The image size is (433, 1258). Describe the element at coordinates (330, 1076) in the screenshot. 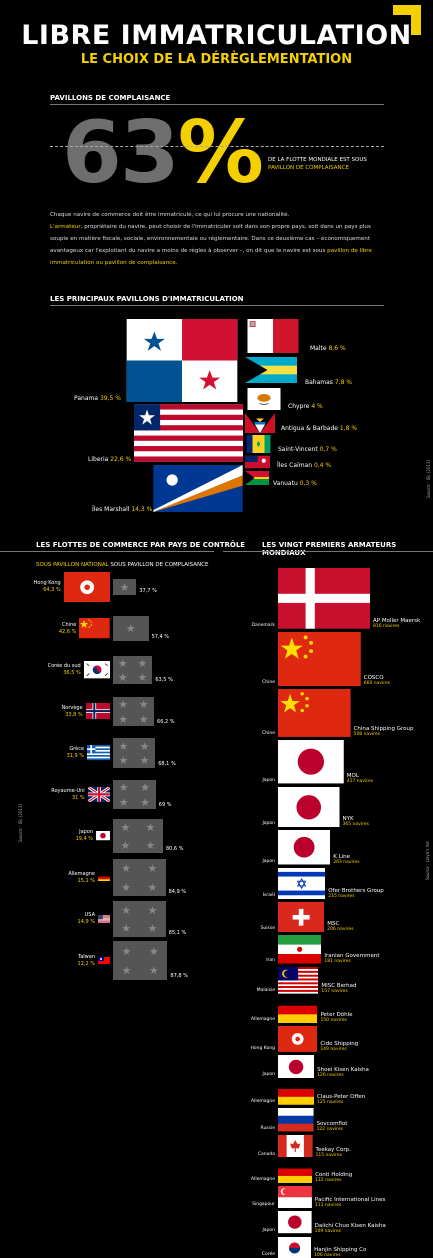

I see `armateur-ships: 126 navires` at that location.